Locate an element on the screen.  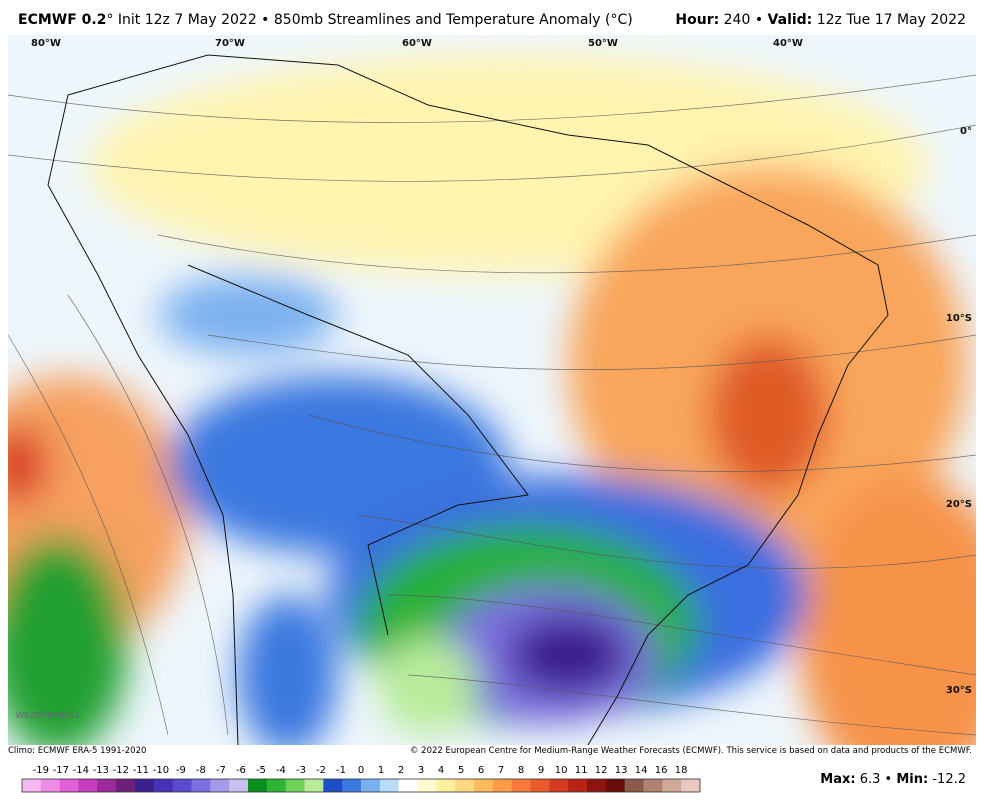
max-value: 6.3 is located at coordinates (870, 779).